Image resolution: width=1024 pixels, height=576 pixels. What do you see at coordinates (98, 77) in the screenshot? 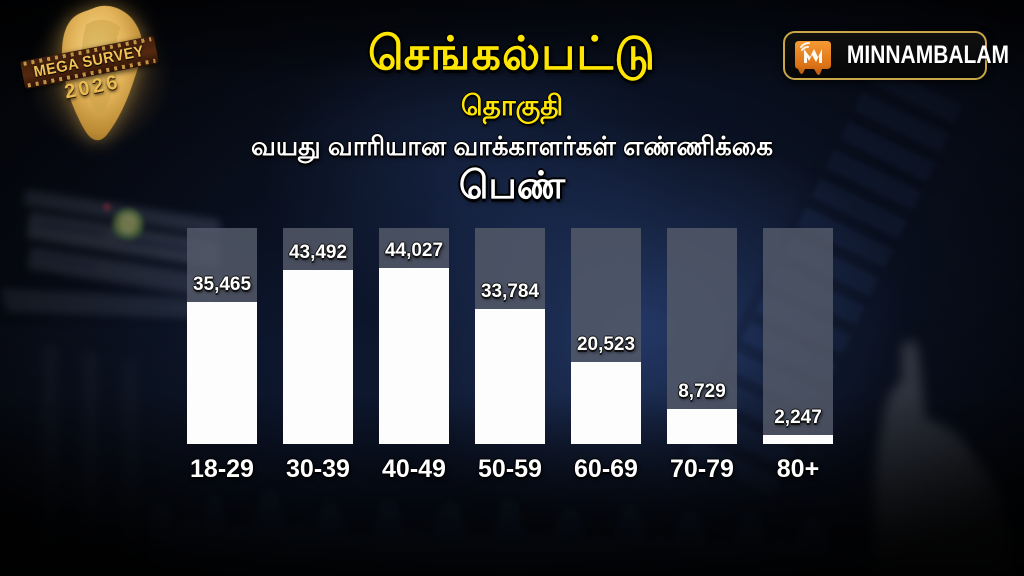
I see `mega-survey-badge: MEGA SURVEY 2026` at bounding box center [98, 77].